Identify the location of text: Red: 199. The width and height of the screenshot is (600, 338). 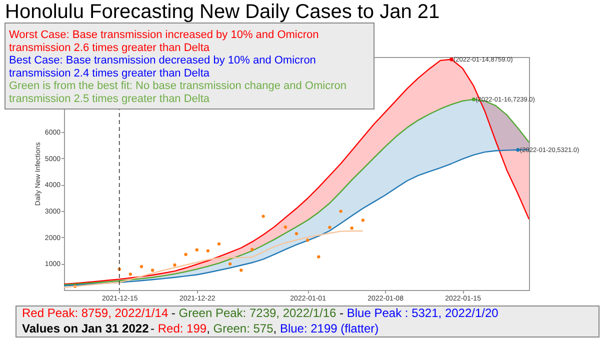
(182, 329).